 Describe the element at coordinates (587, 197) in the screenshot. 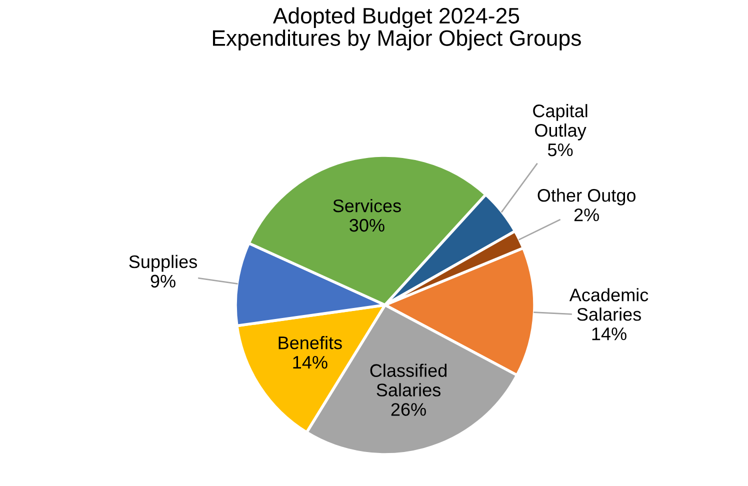

I see `slice-label: Other Outgo` at that location.